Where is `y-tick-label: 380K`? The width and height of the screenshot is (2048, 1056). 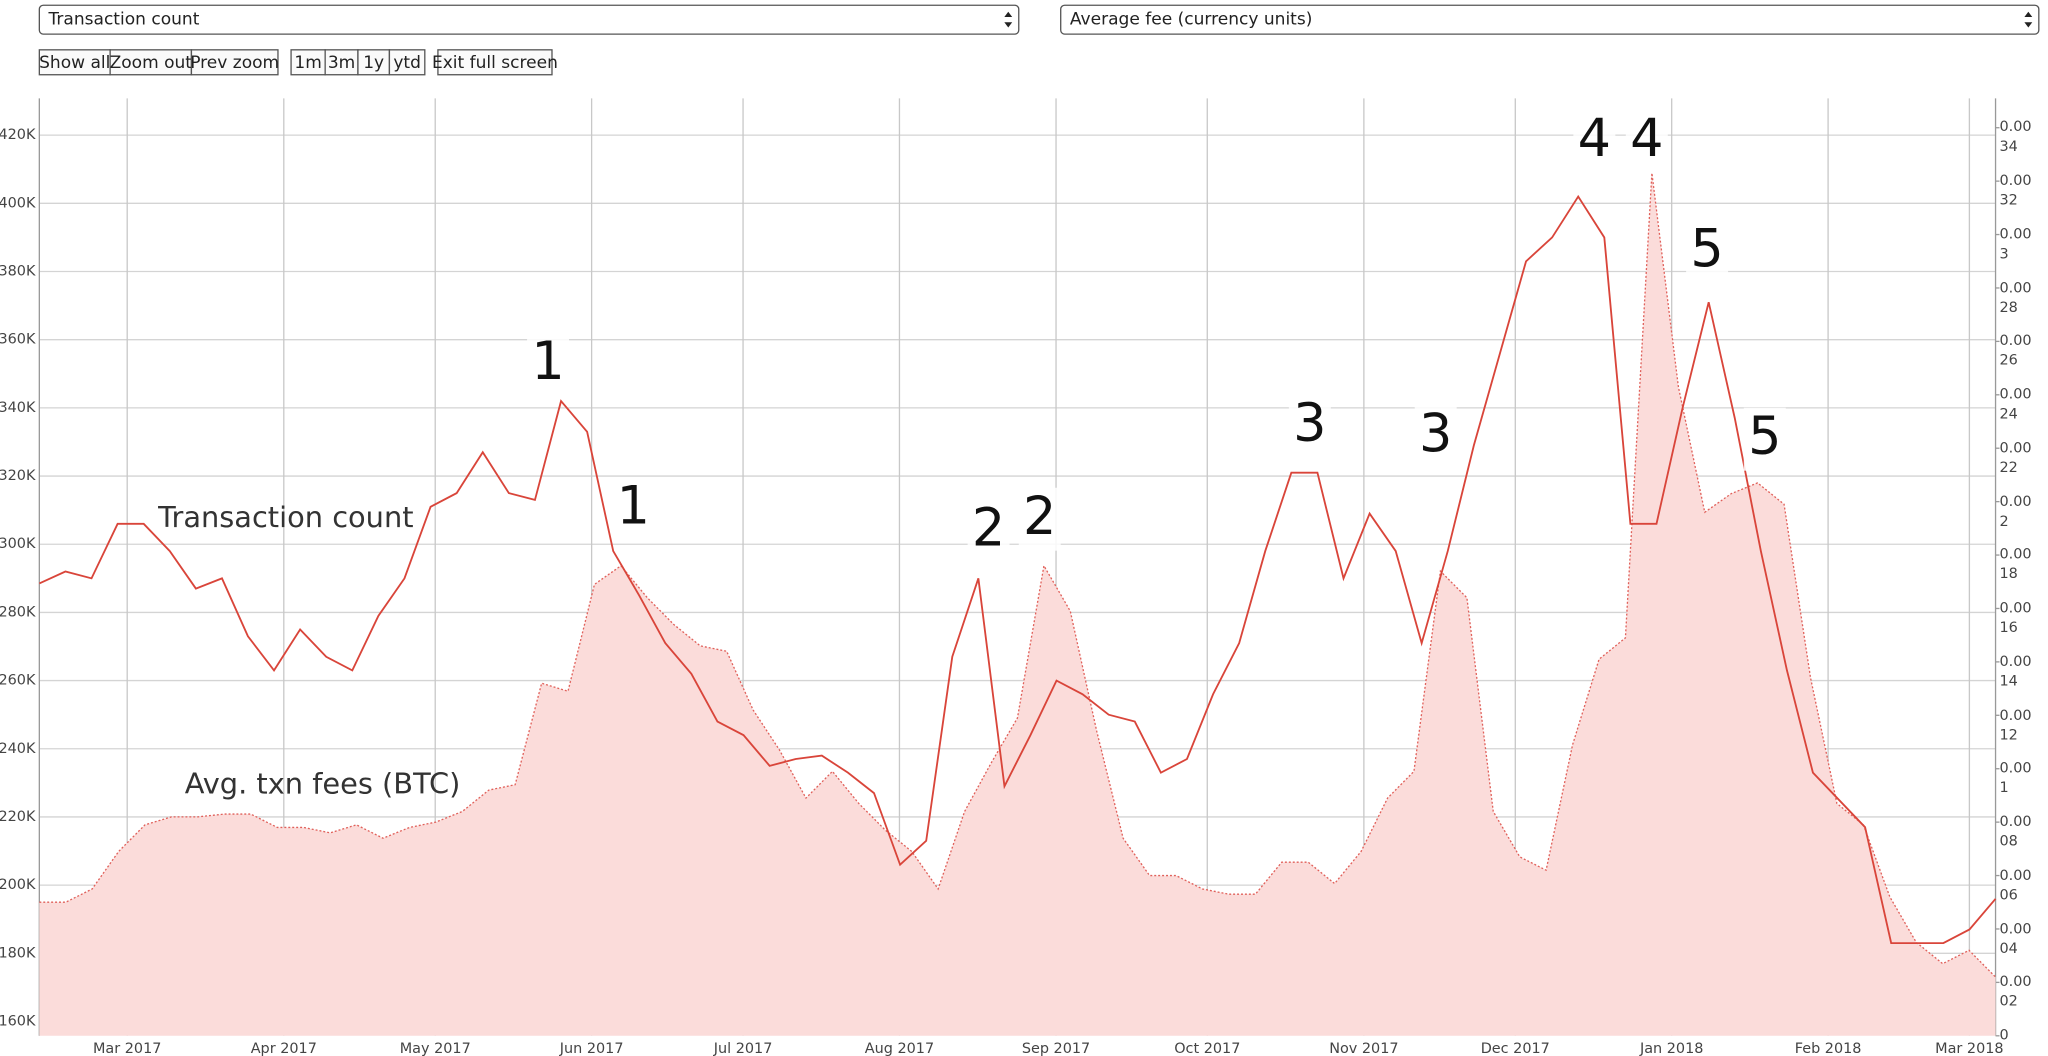 y-tick-label: 380K is located at coordinates (18, 272).